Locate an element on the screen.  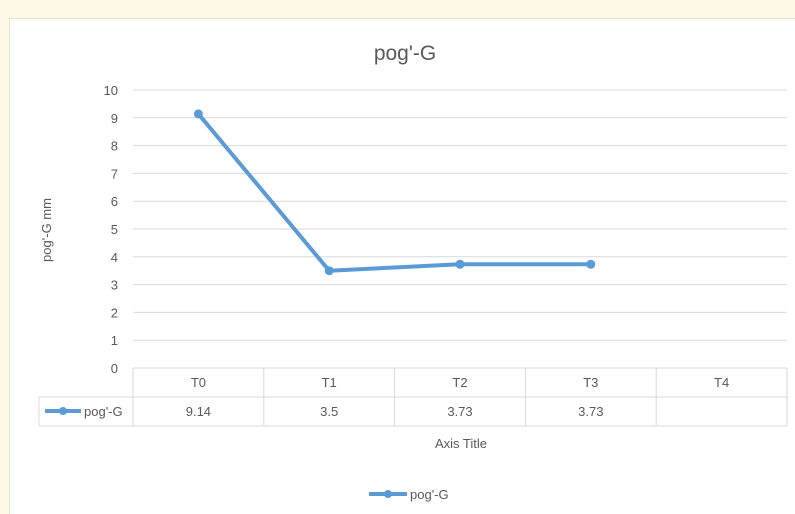
y-tick-label: 5 is located at coordinates (114, 229).